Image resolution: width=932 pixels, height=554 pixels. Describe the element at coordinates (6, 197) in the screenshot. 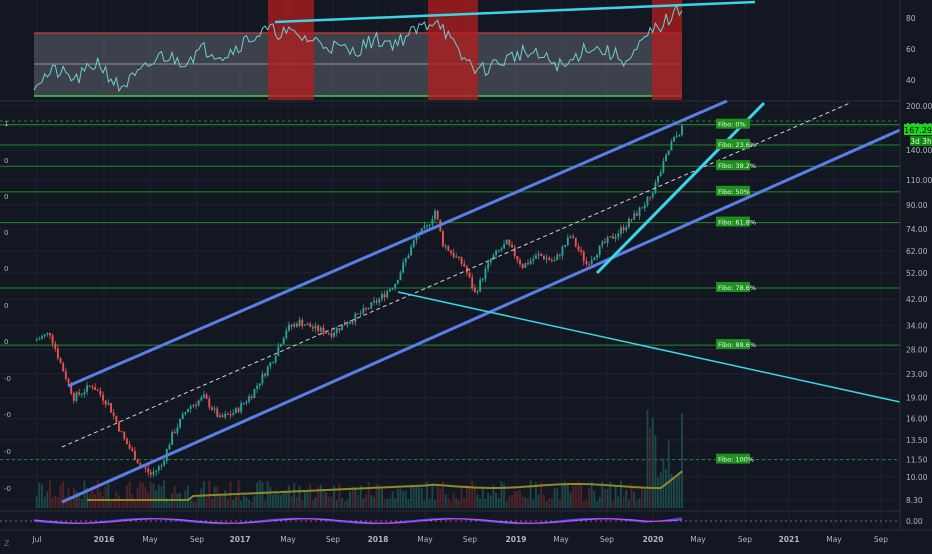

I see `left-tick-label: 0` at that location.